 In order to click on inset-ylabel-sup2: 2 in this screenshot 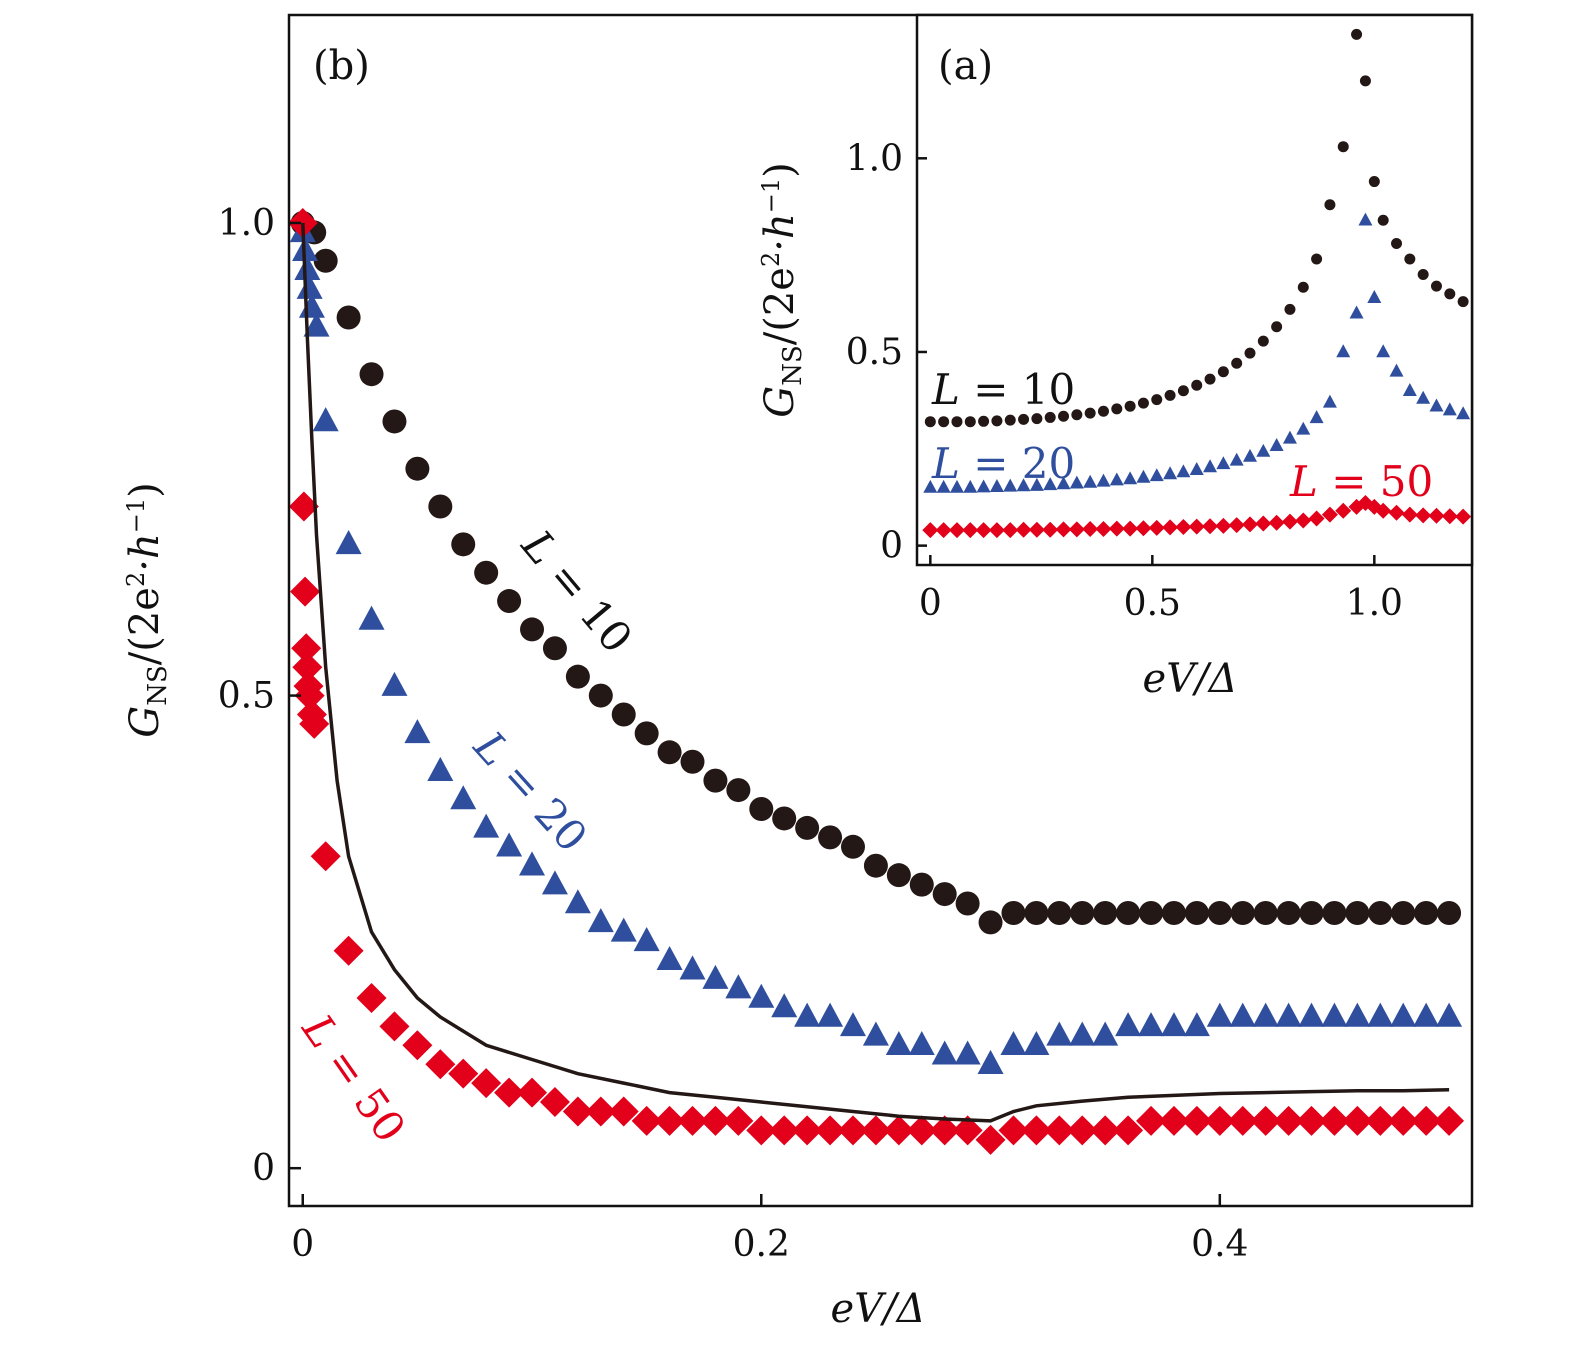, I will do `click(771, 259)`.